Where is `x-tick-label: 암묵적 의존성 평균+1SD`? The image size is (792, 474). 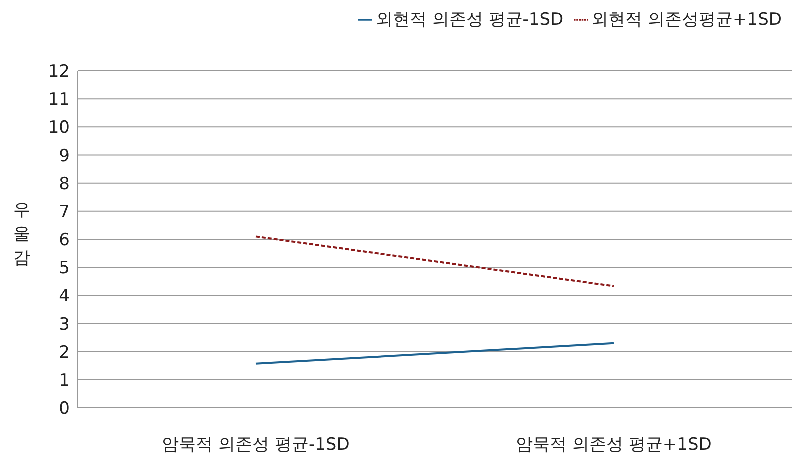
x-tick-label: 암묵적 의존성 평균+1SD is located at coordinates (614, 445).